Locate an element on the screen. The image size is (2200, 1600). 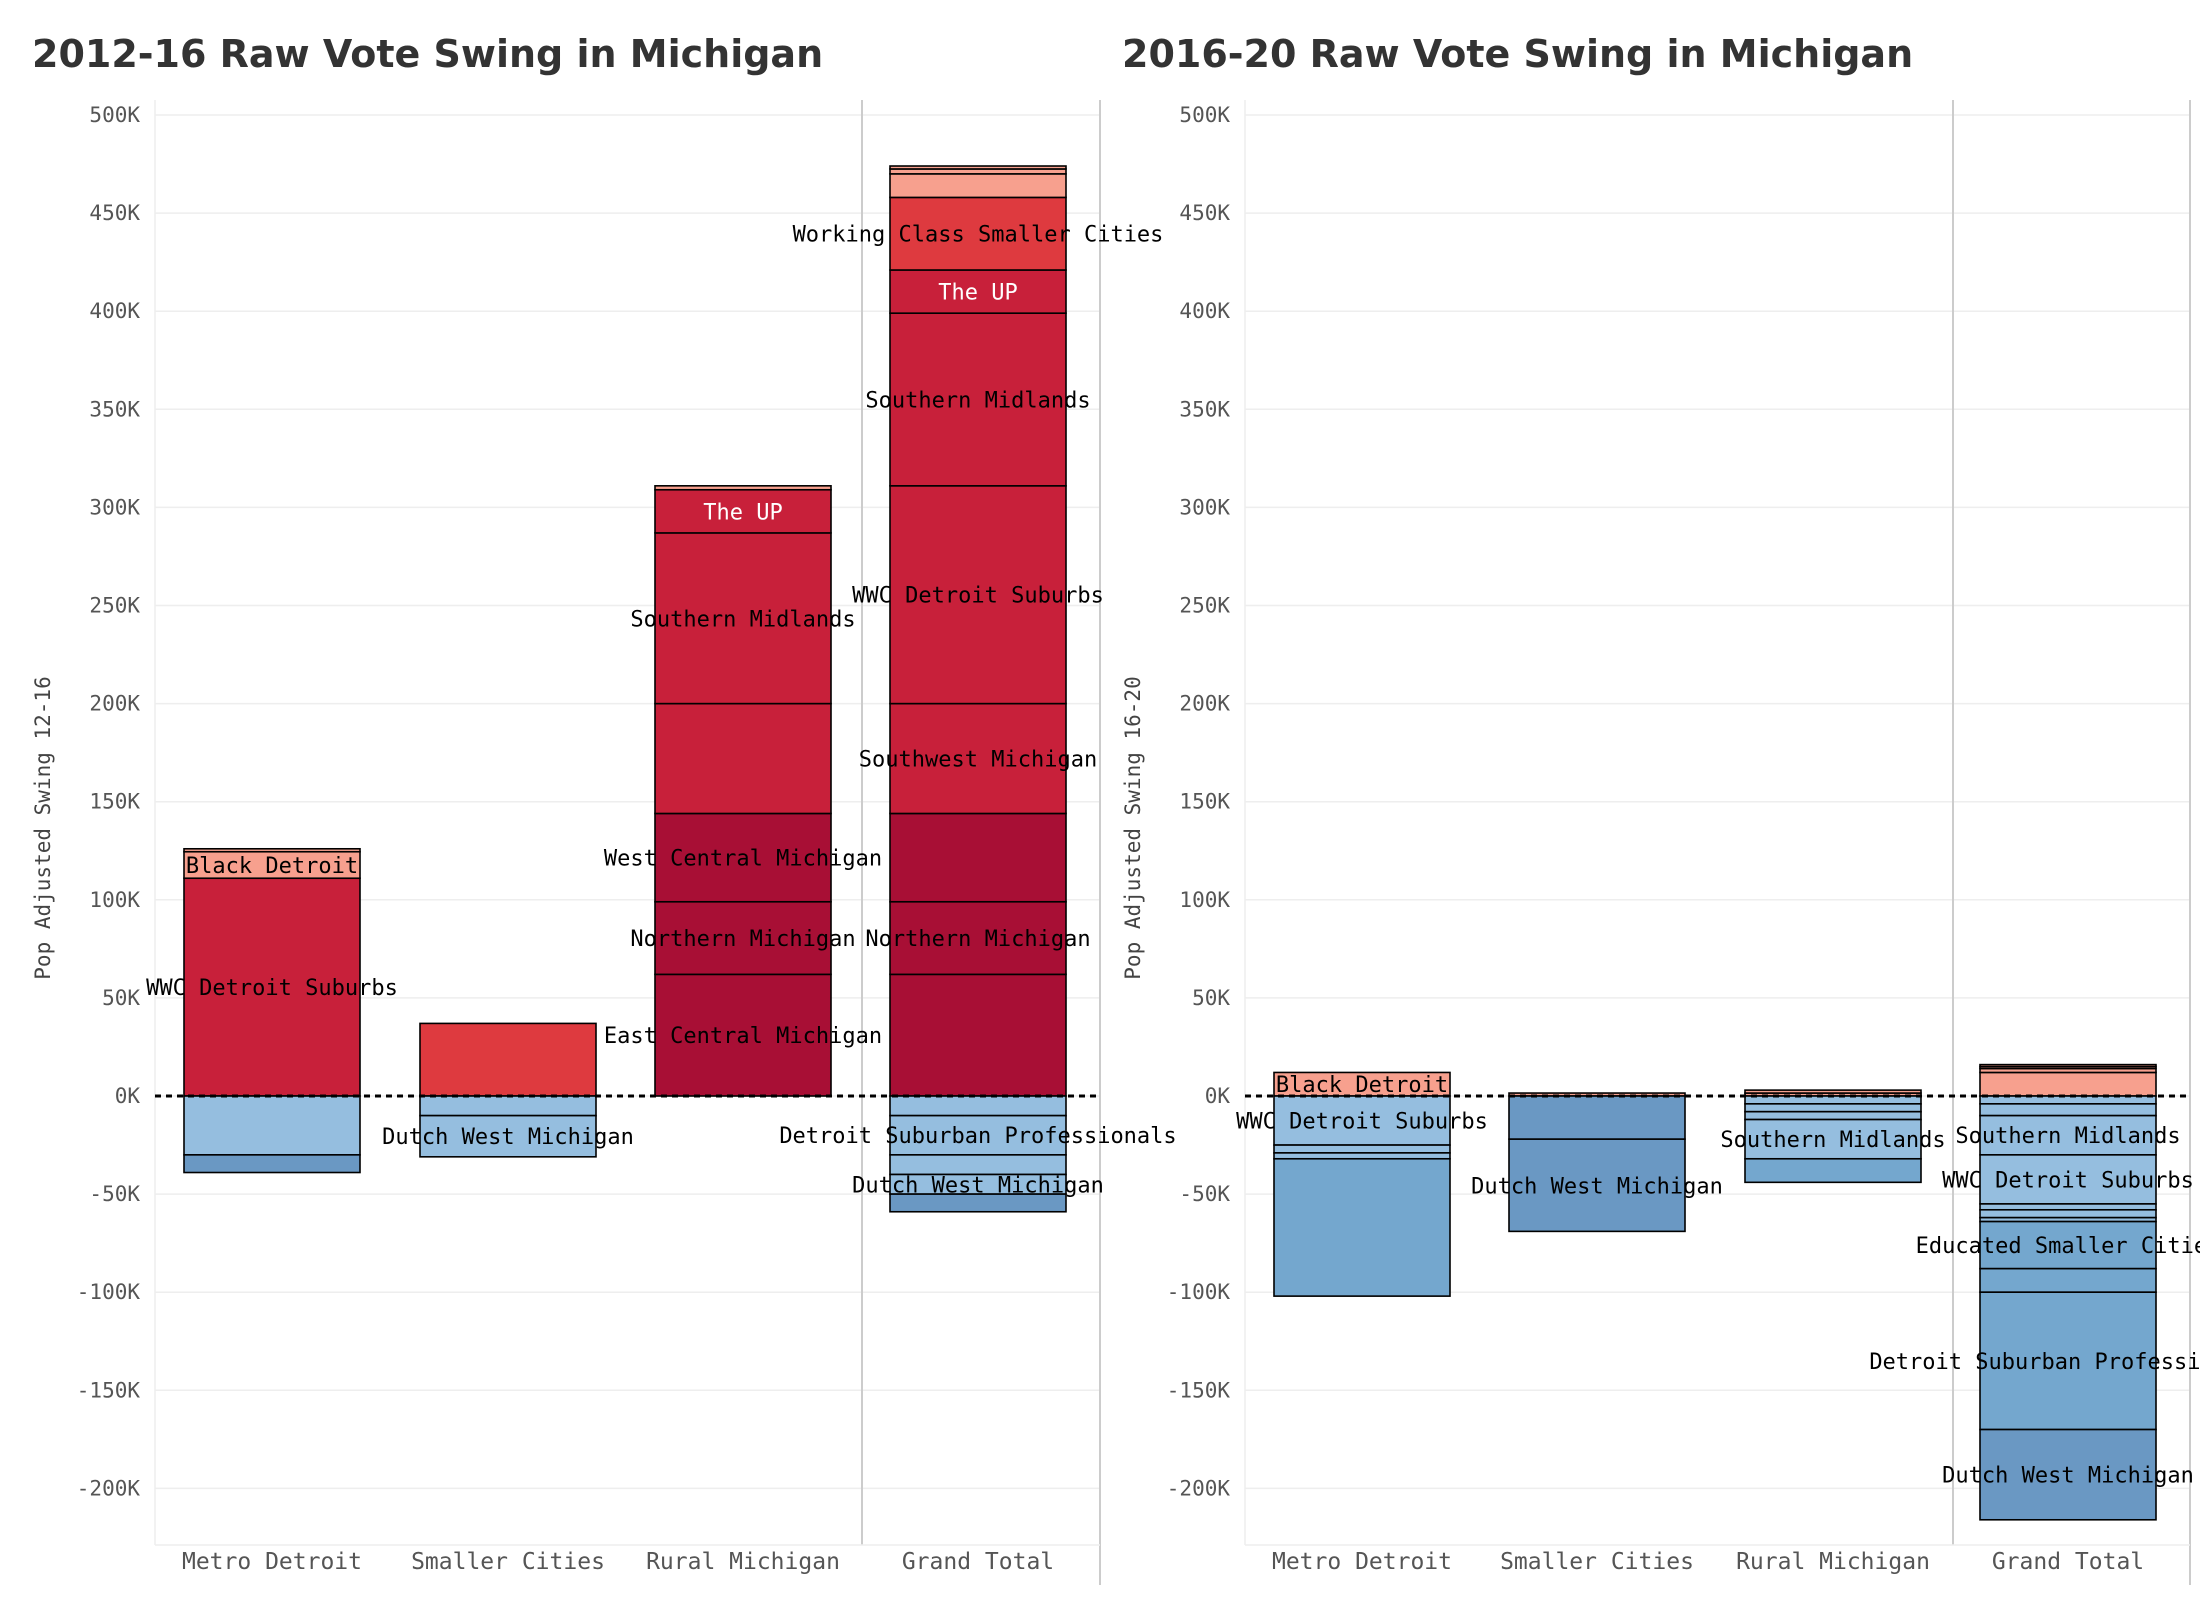
segment-label: Working Class Smaller Cities is located at coordinates (978, 235).